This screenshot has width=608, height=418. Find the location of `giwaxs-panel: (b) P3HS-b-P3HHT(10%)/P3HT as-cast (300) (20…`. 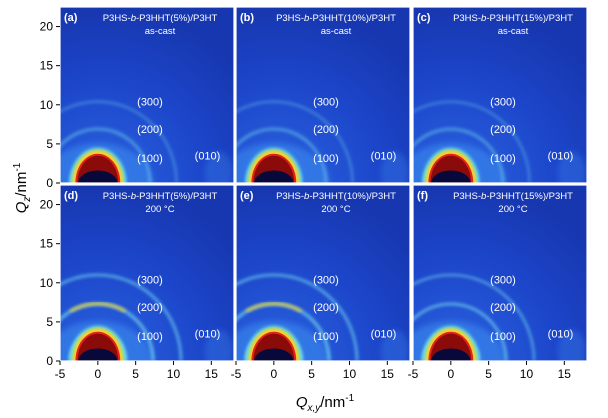

giwaxs-panel: (b) P3HS-b-P3HHT(10%)/P3HT as-cast (300) (20… is located at coordinates (323, 95).